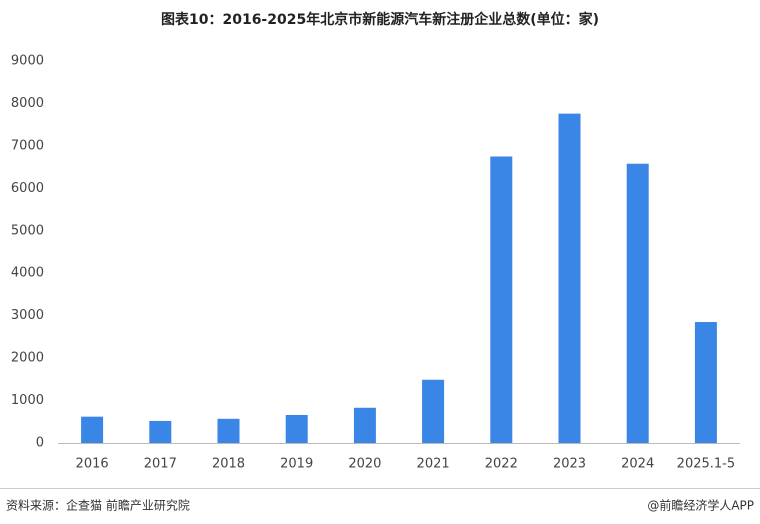 Image resolution: width=760 pixels, height=524 pixels. Describe the element at coordinates (228, 464) in the screenshot. I see `x-tick-label: 2018` at that location.